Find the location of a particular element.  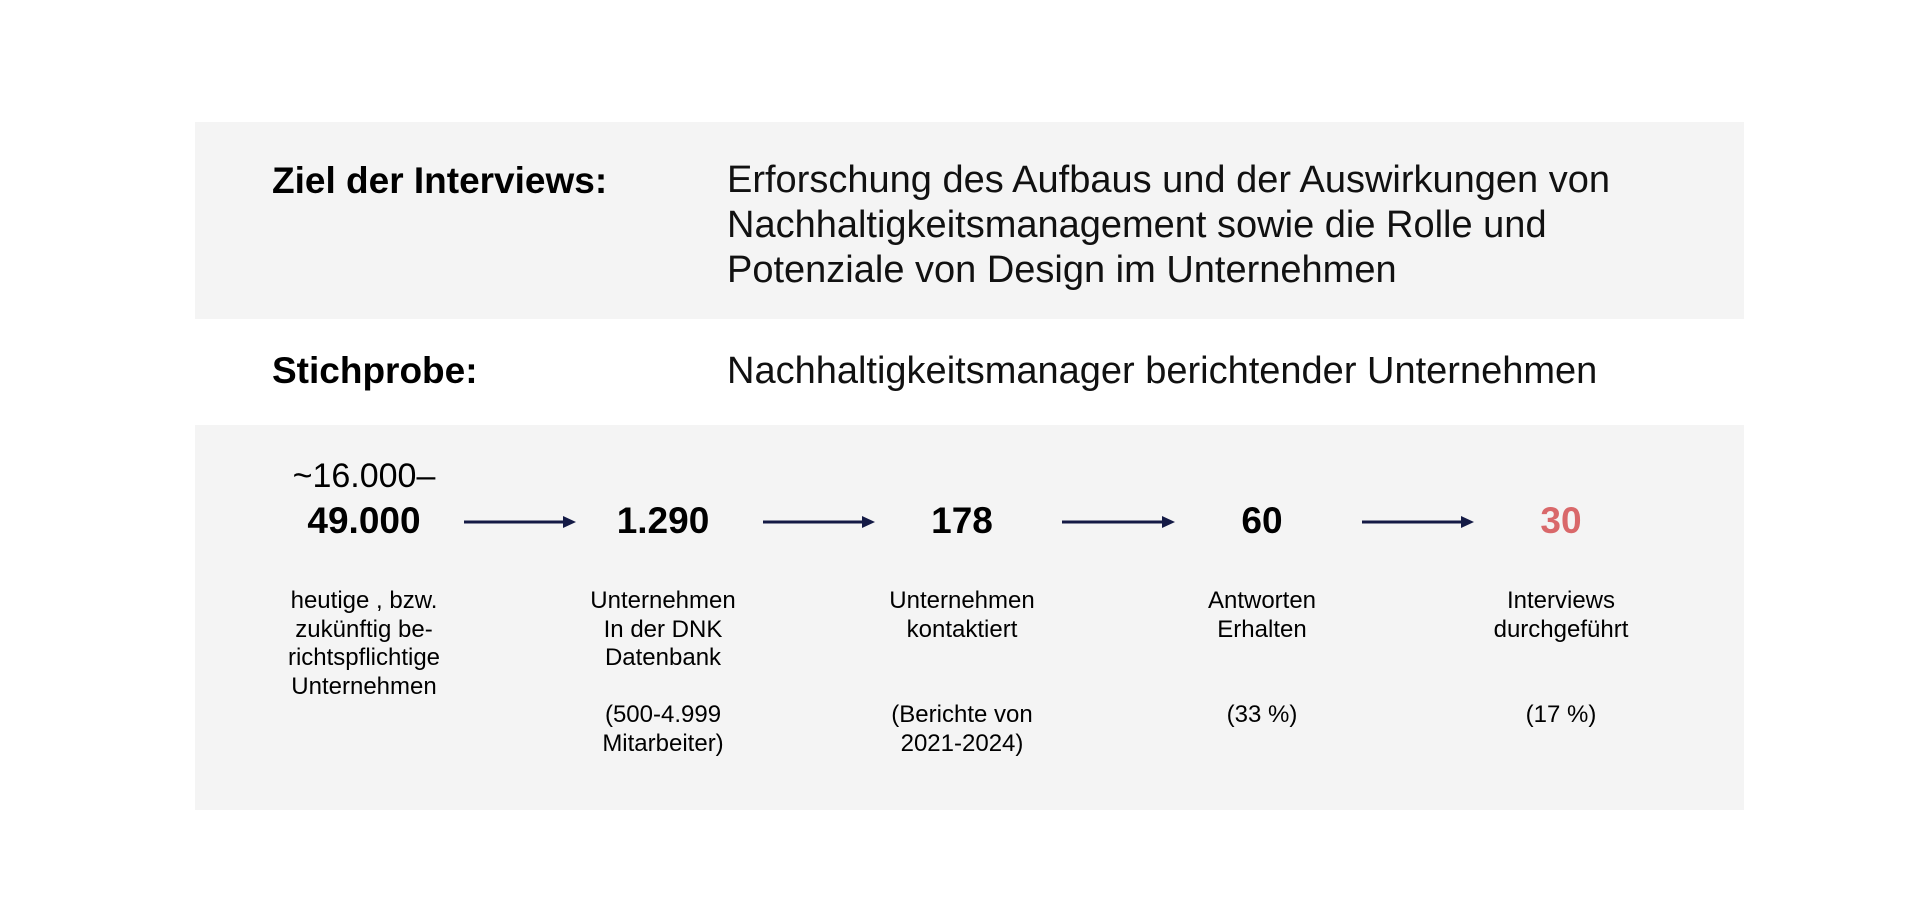

note-line: Mitarbeiter) is located at coordinates (663, 743).